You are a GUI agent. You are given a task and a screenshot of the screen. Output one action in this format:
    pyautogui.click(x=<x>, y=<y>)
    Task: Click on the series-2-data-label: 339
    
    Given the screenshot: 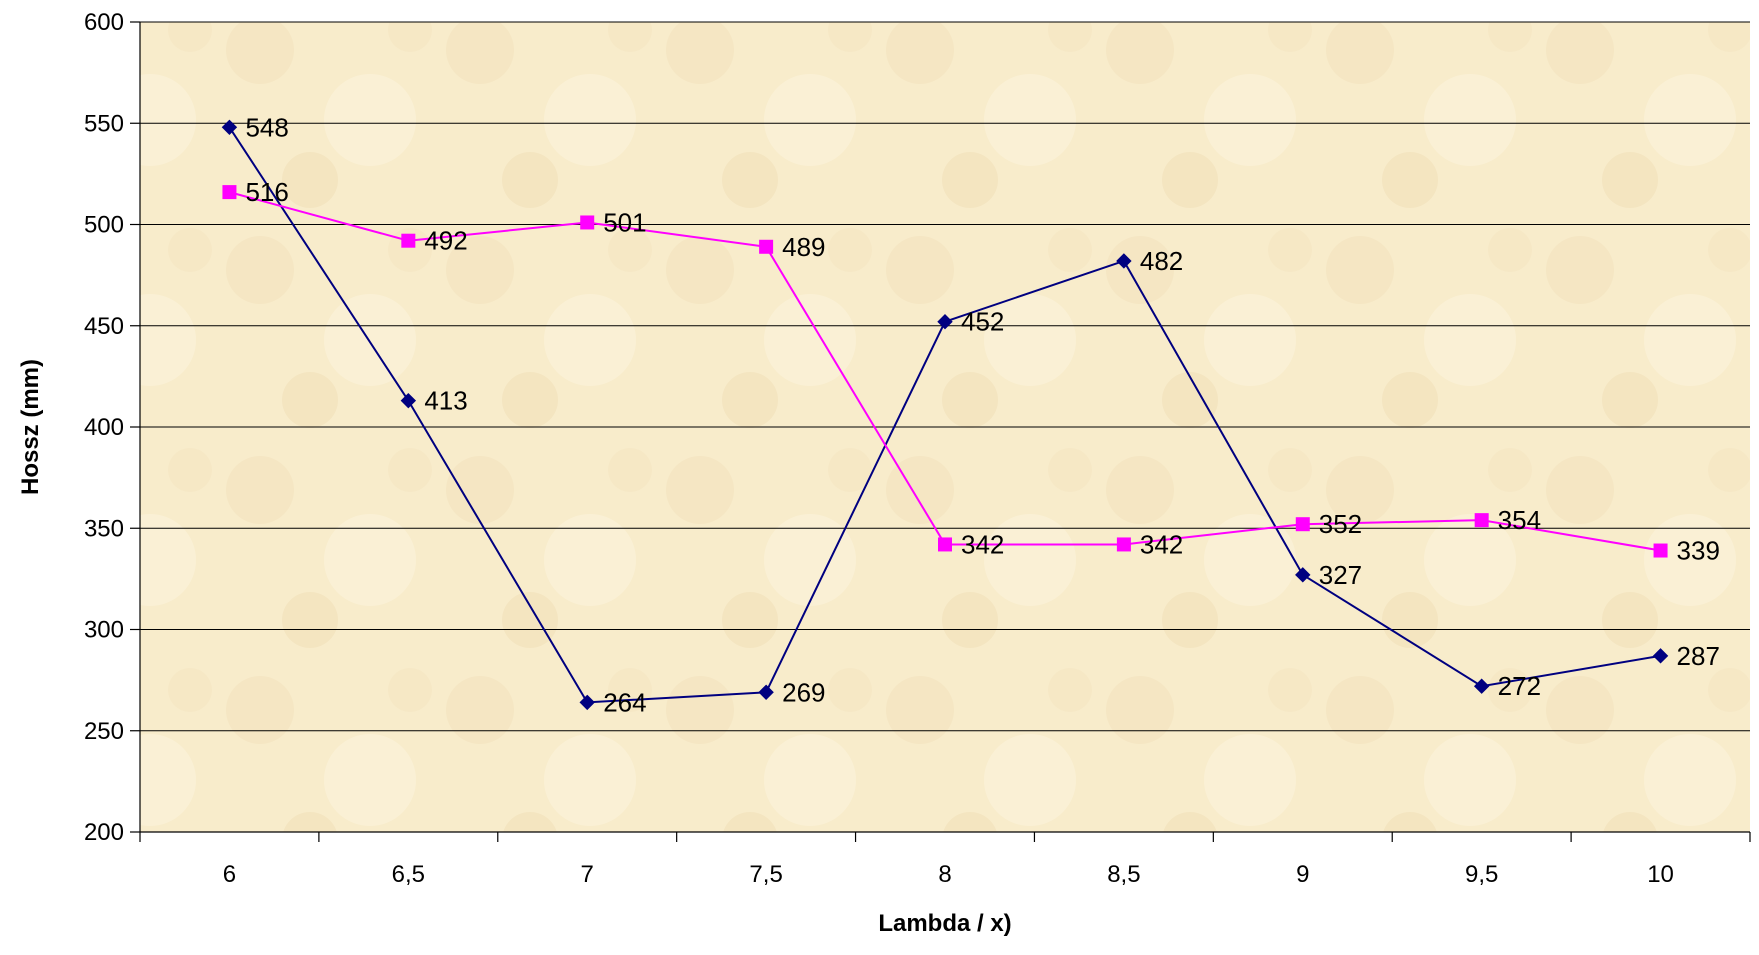 What is the action you would take?
    pyautogui.click(x=1698, y=551)
    